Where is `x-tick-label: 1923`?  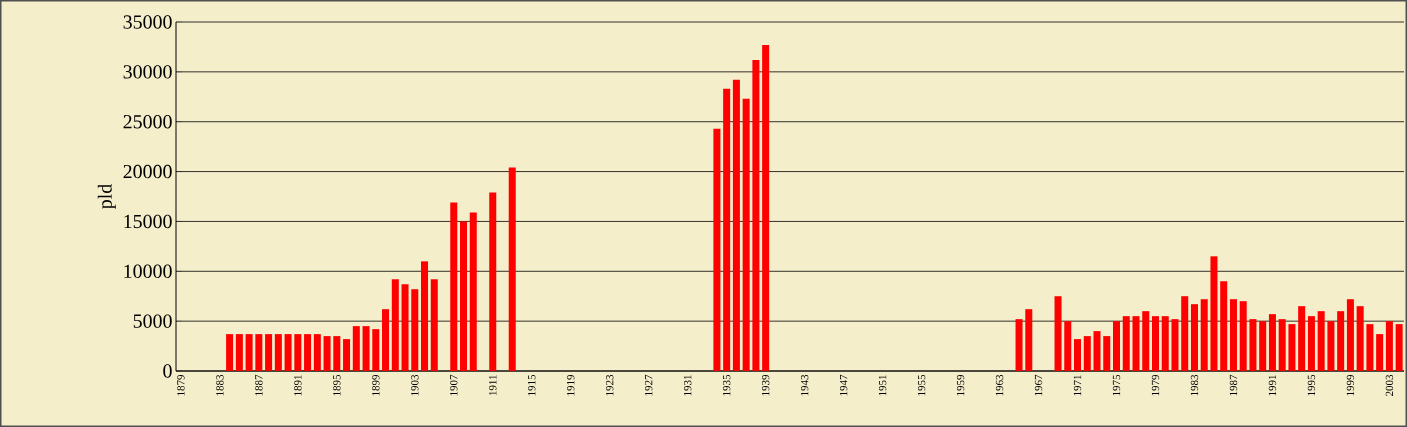
x-tick-label: 1923 is located at coordinates (610, 385).